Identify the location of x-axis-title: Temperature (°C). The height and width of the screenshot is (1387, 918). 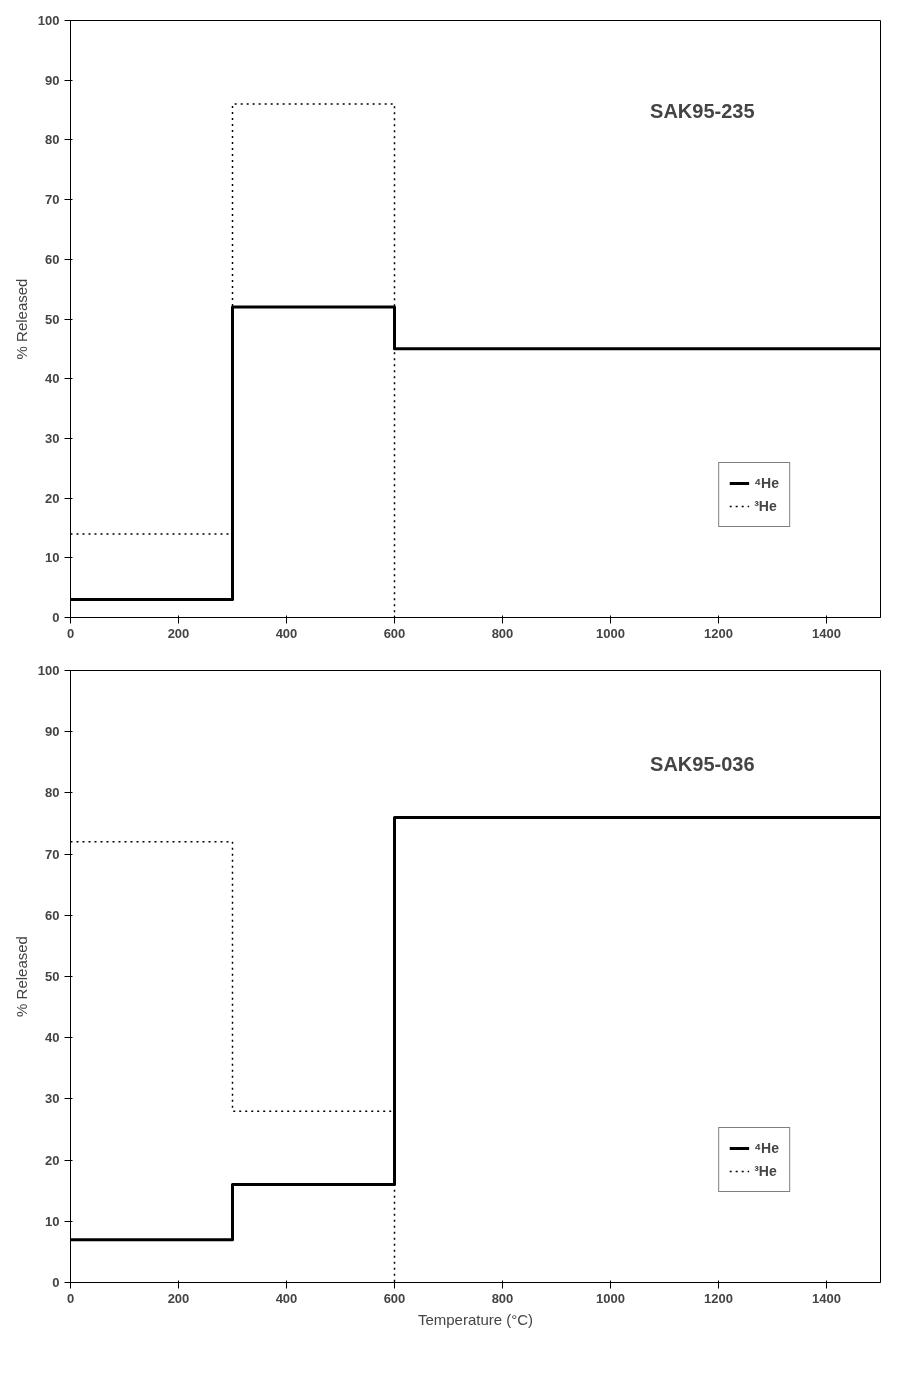
(475, 1319).